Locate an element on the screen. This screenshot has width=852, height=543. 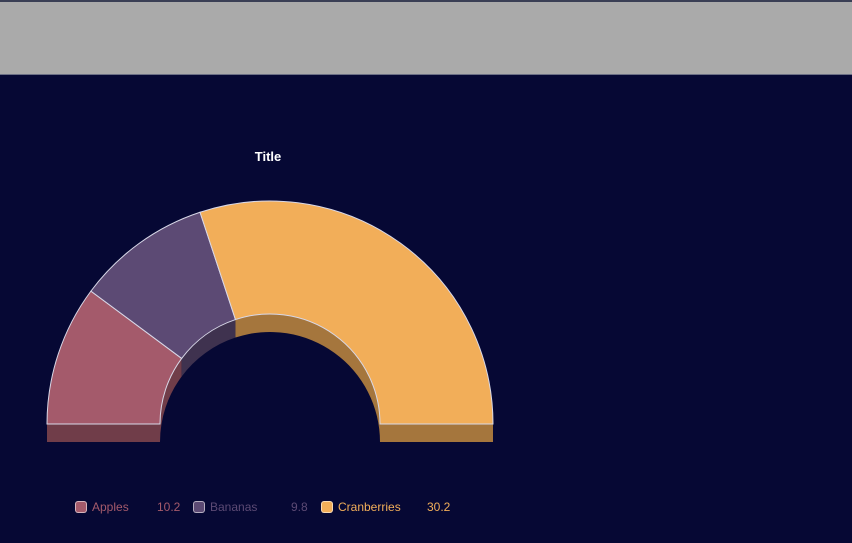
slice-base-cranberries is located at coordinates (436, 433).